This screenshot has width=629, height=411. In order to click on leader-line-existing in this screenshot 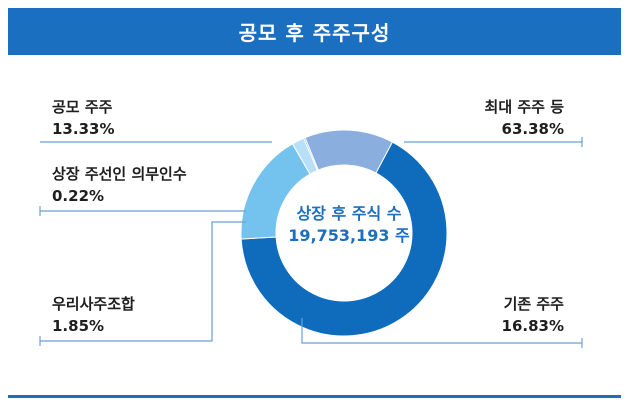, I will do `click(441, 331)`.